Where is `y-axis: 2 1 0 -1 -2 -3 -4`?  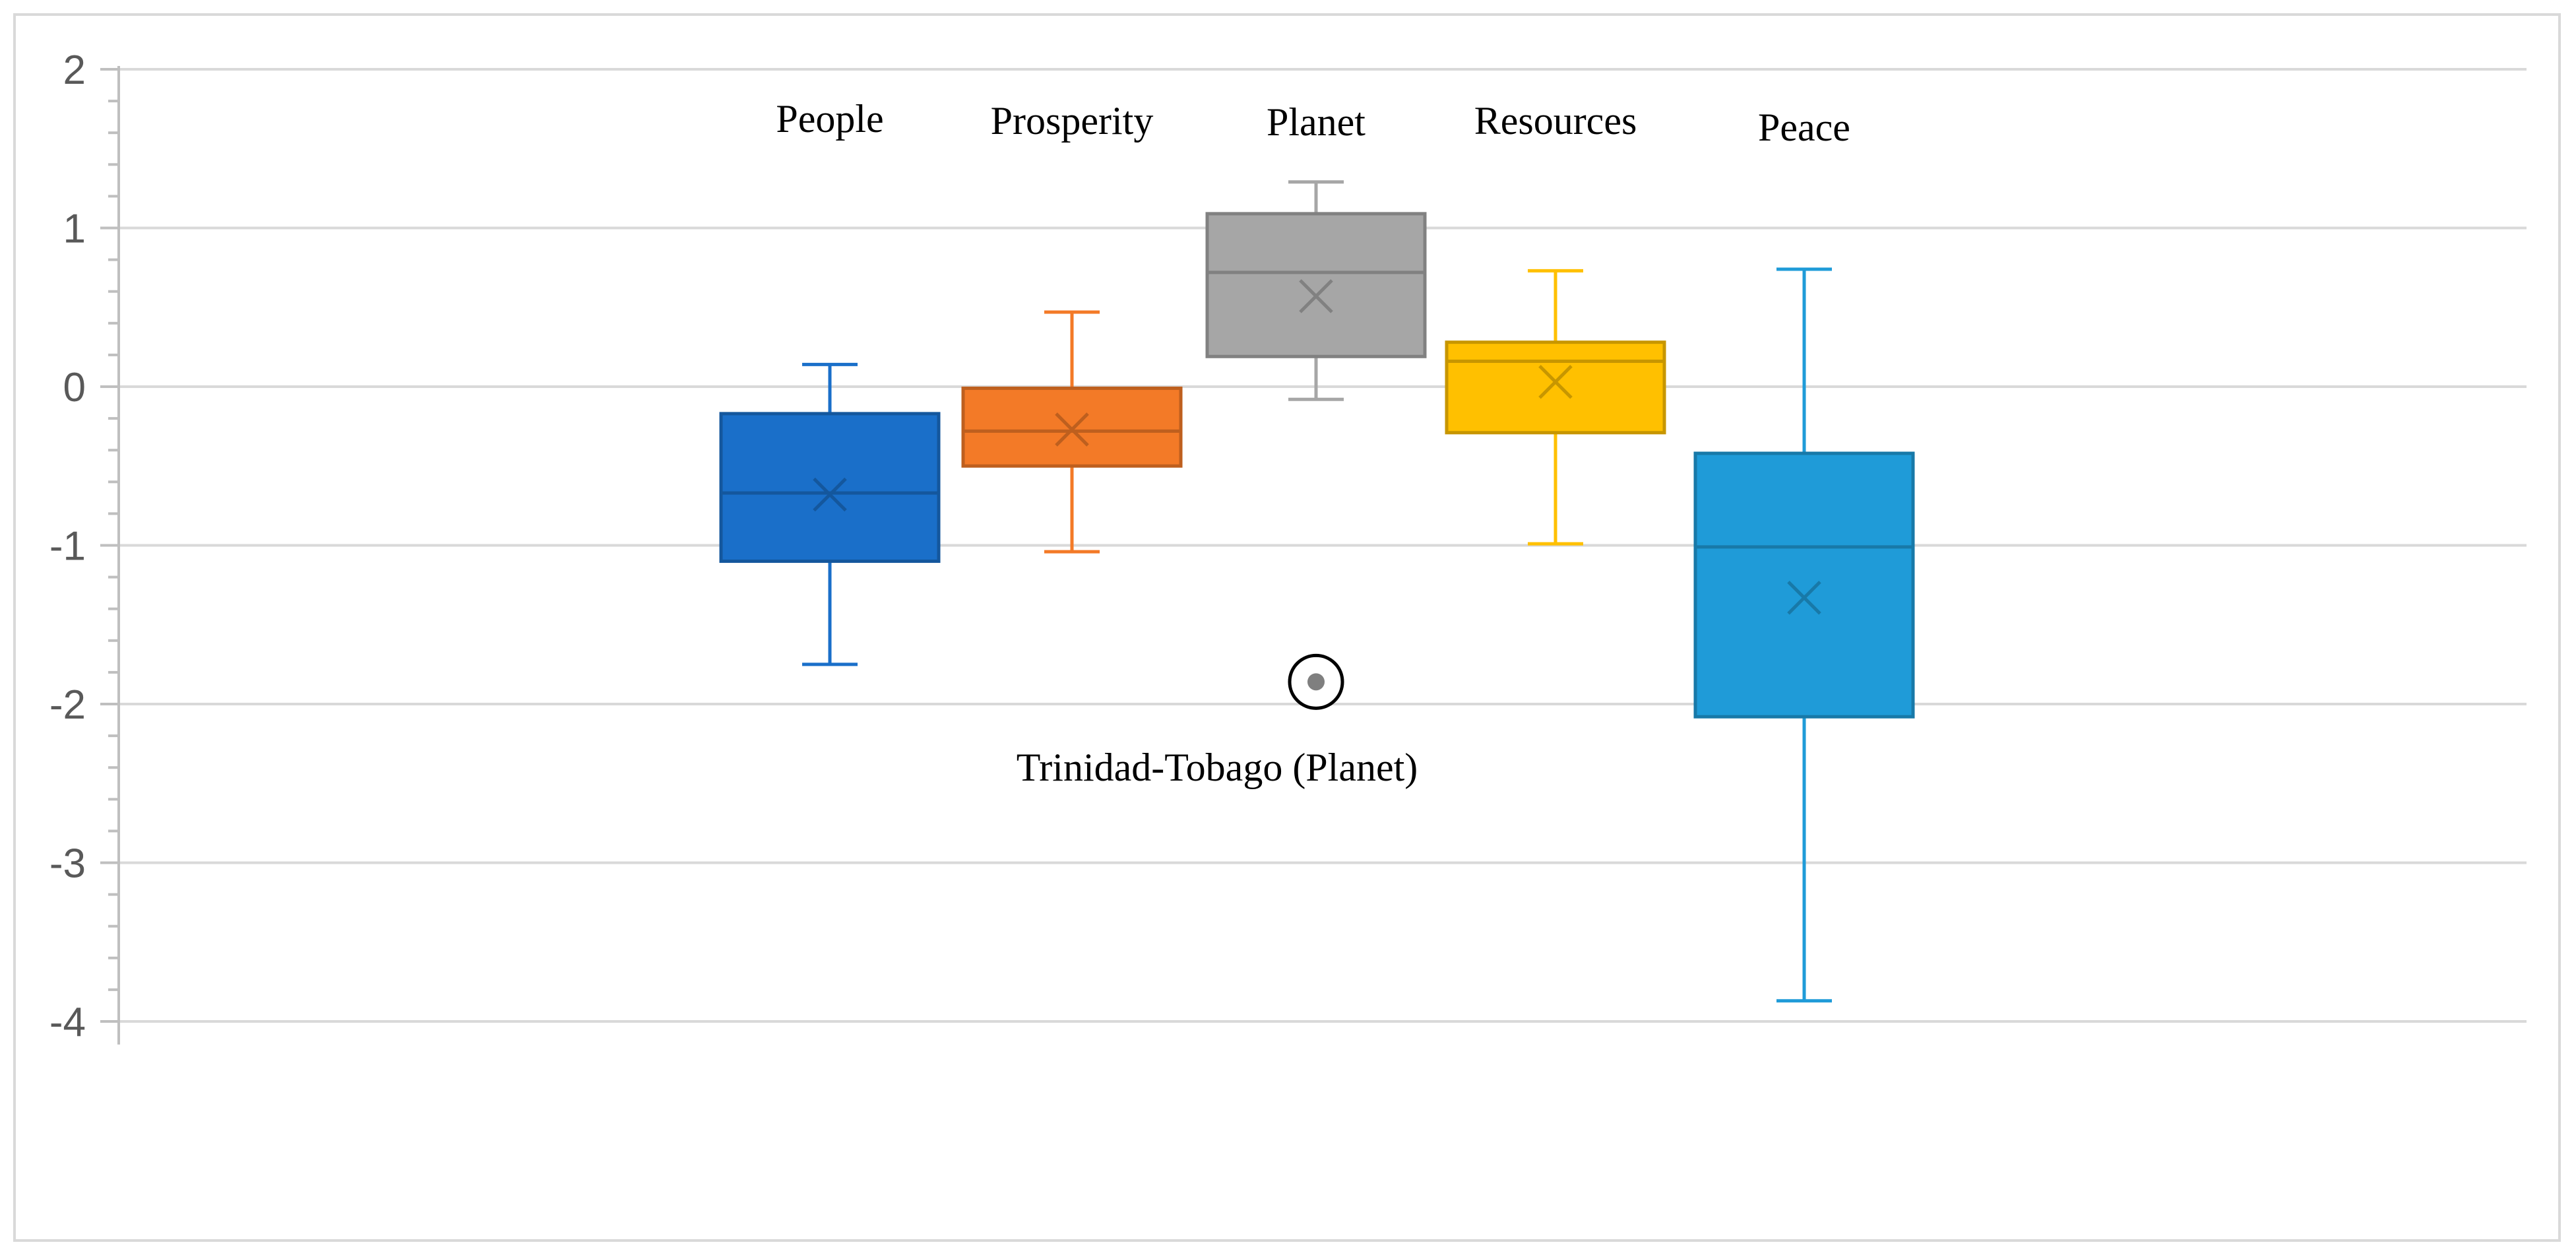
y-axis: 2 1 0 -1 -2 -3 -4 is located at coordinates (84, 546).